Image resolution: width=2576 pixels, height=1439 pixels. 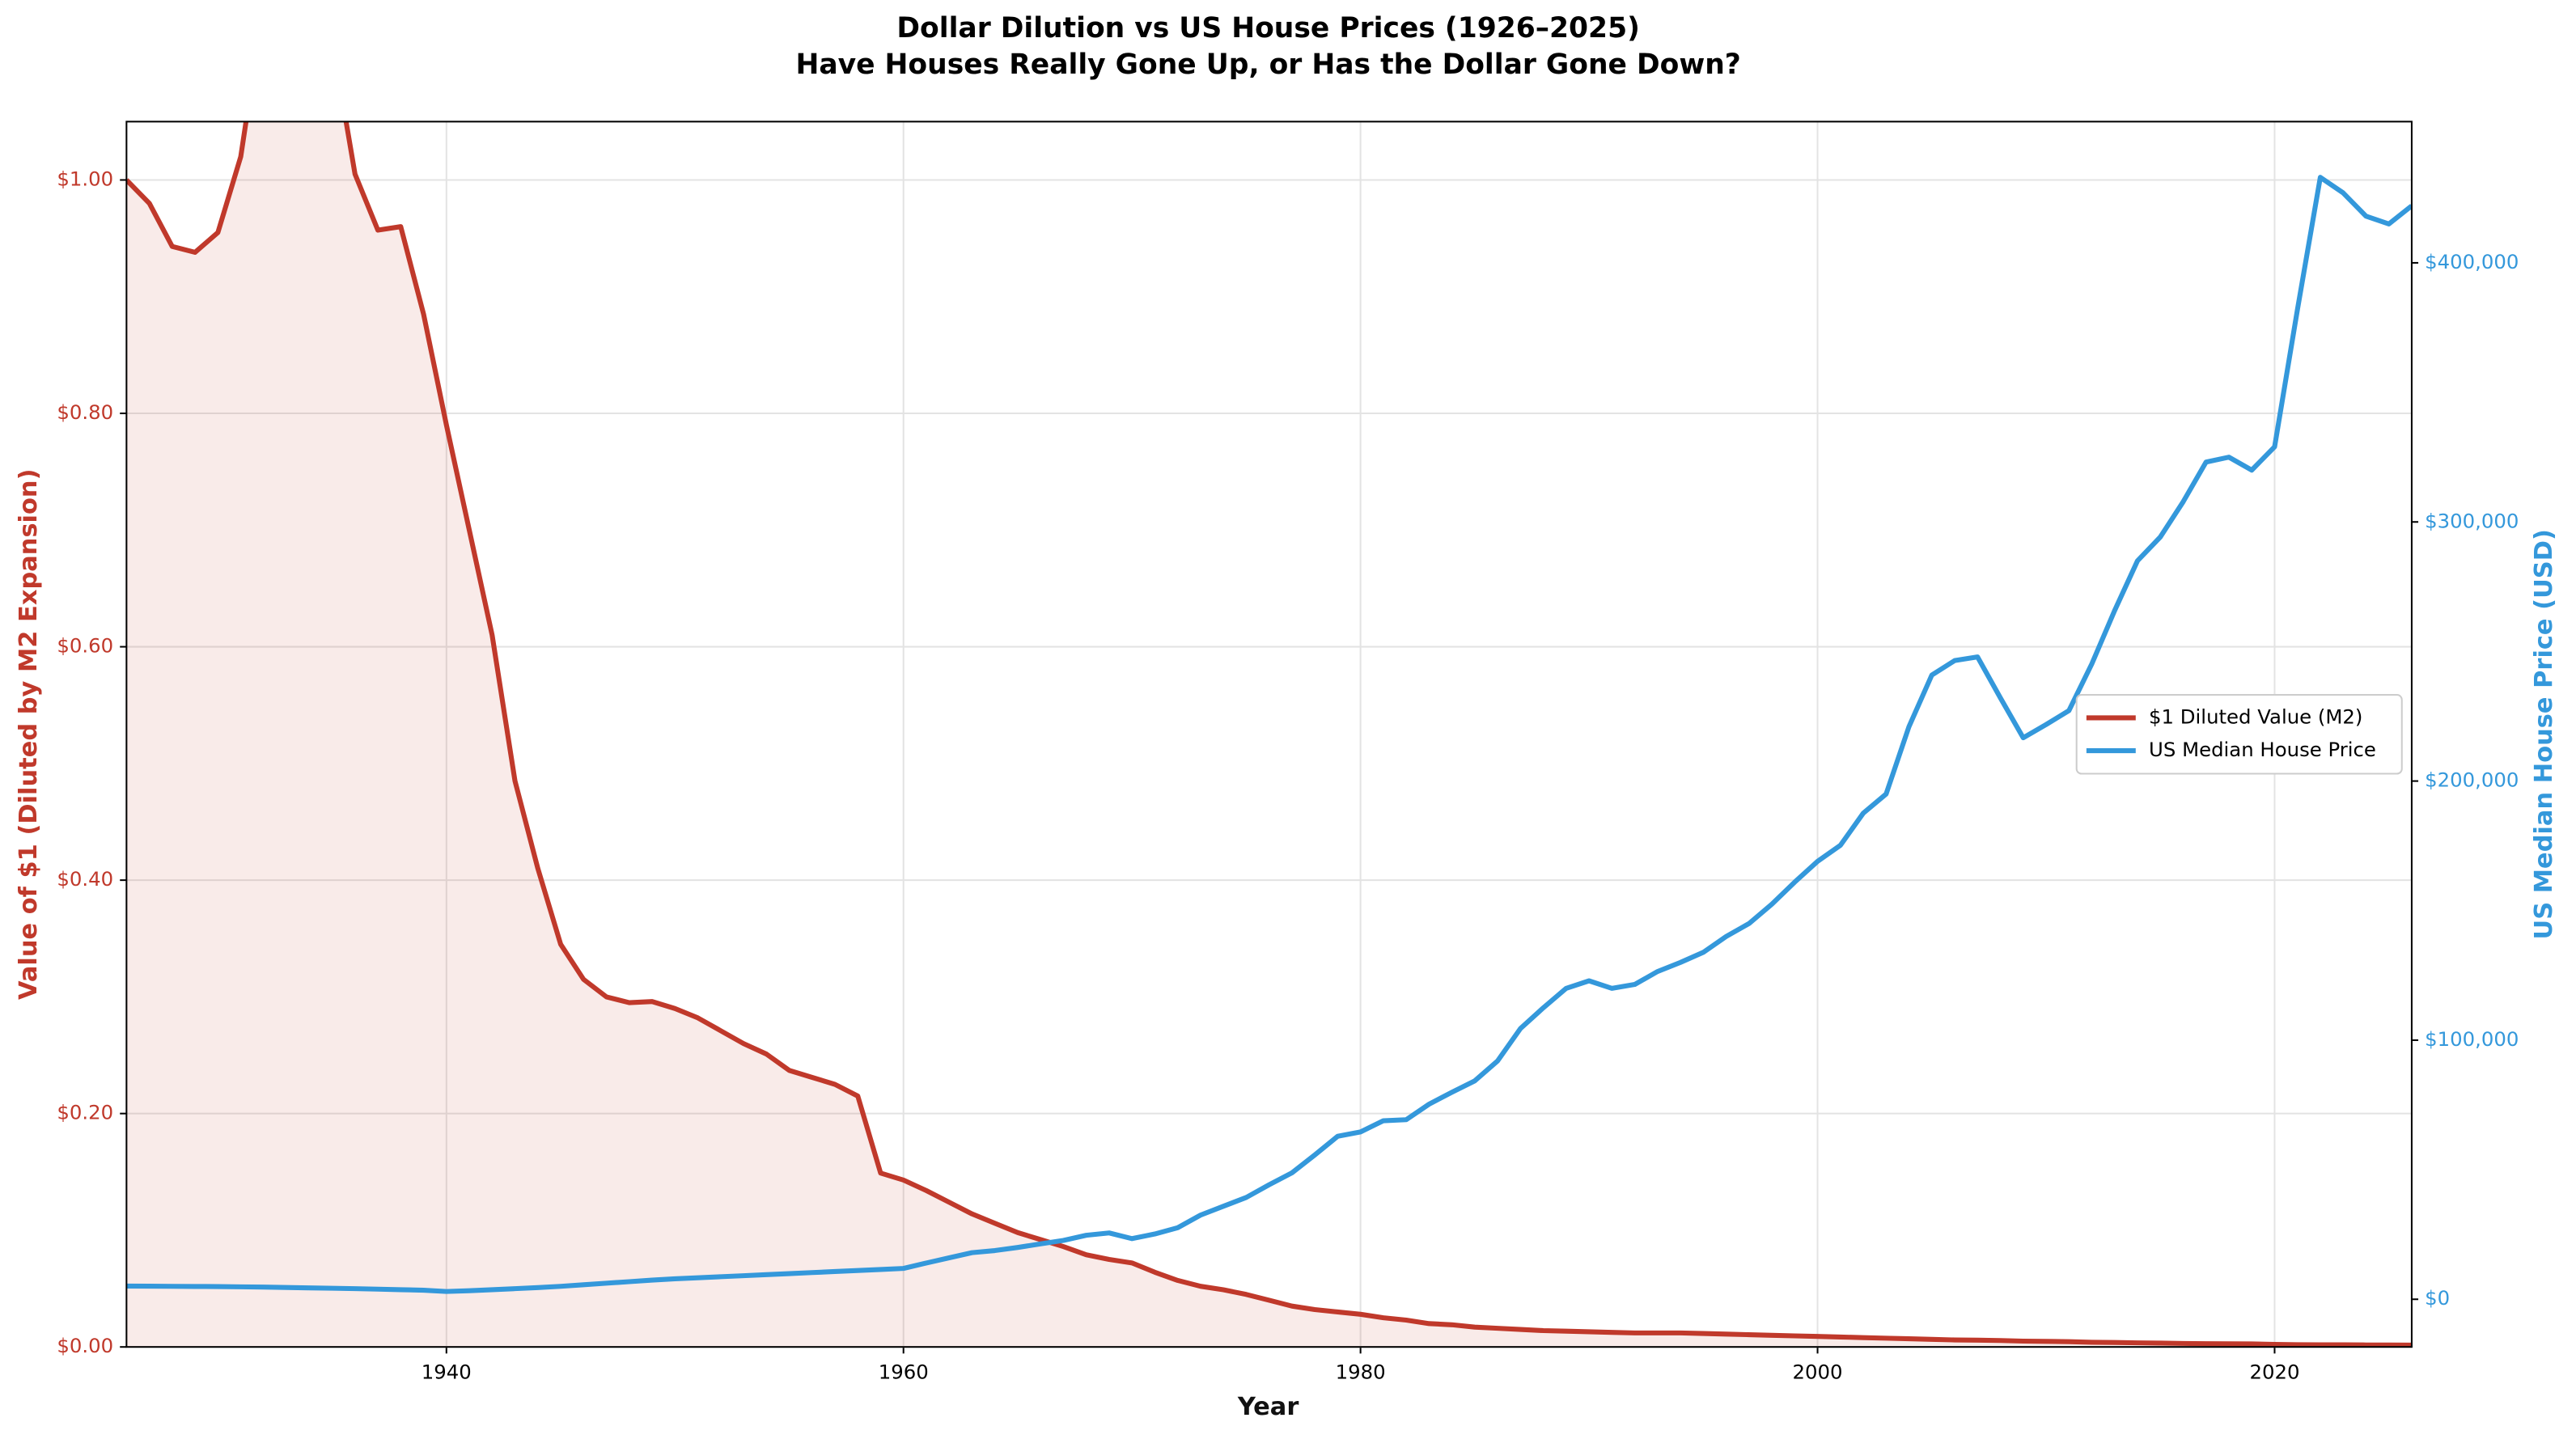 What do you see at coordinates (1361, 1372) in the screenshot?
I see `x-tick-label: 1980` at bounding box center [1361, 1372].